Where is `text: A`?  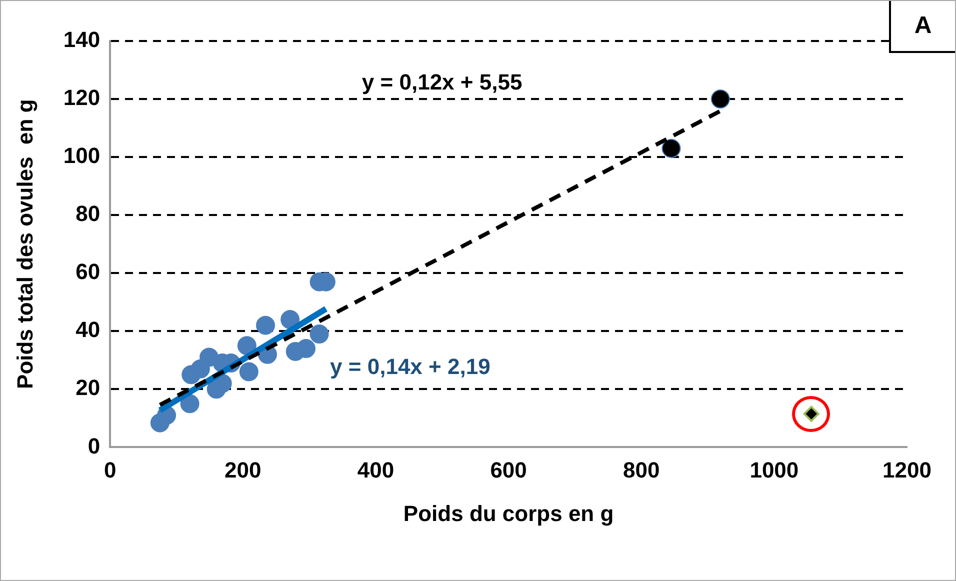
text: A is located at coordinates (922, 27).